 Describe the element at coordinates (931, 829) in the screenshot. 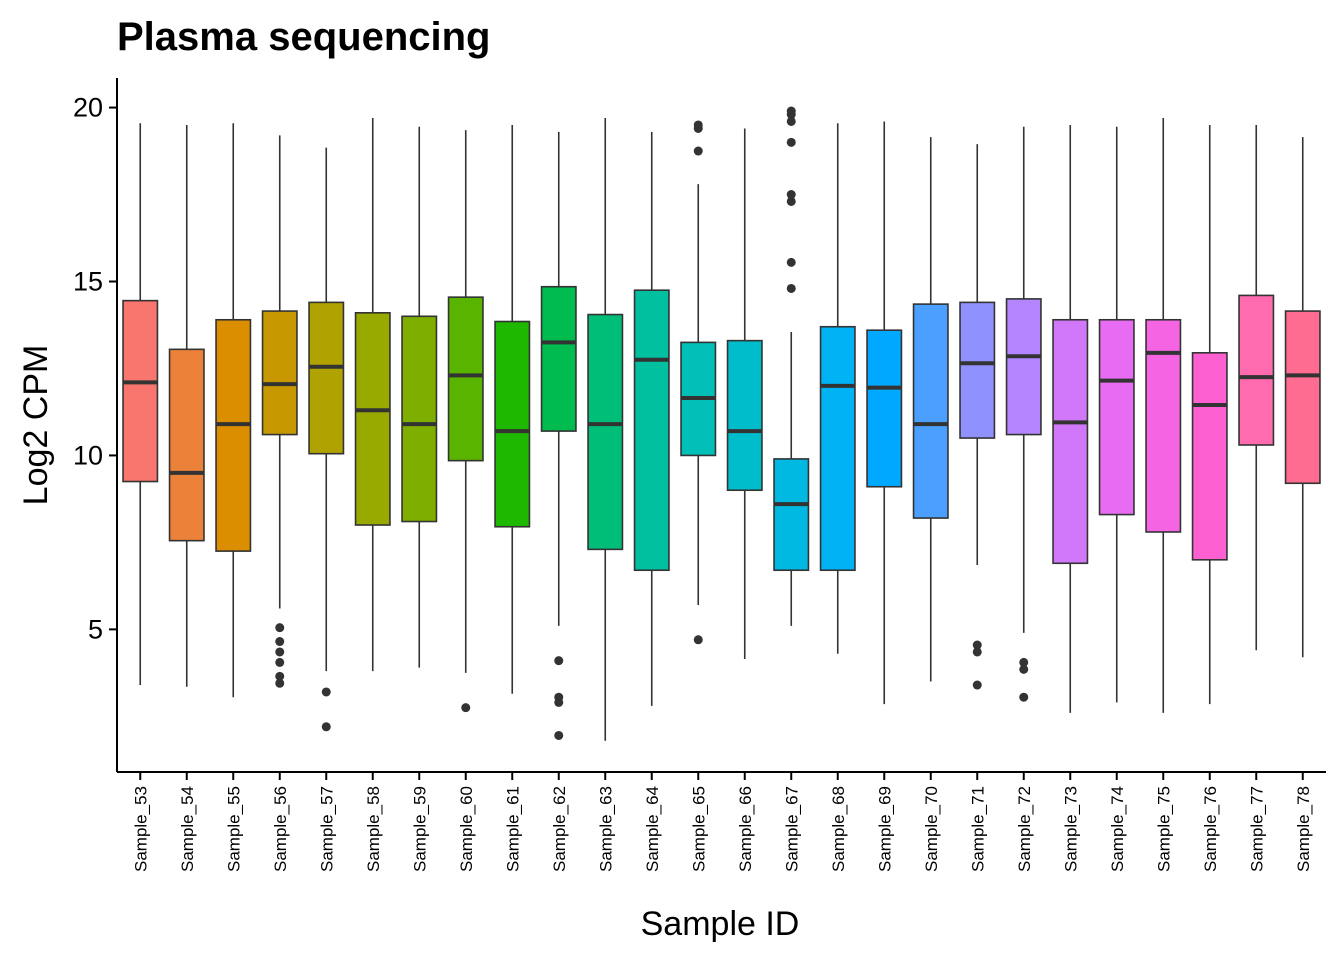

I see `x-tick-label: Sample_70` at that location.